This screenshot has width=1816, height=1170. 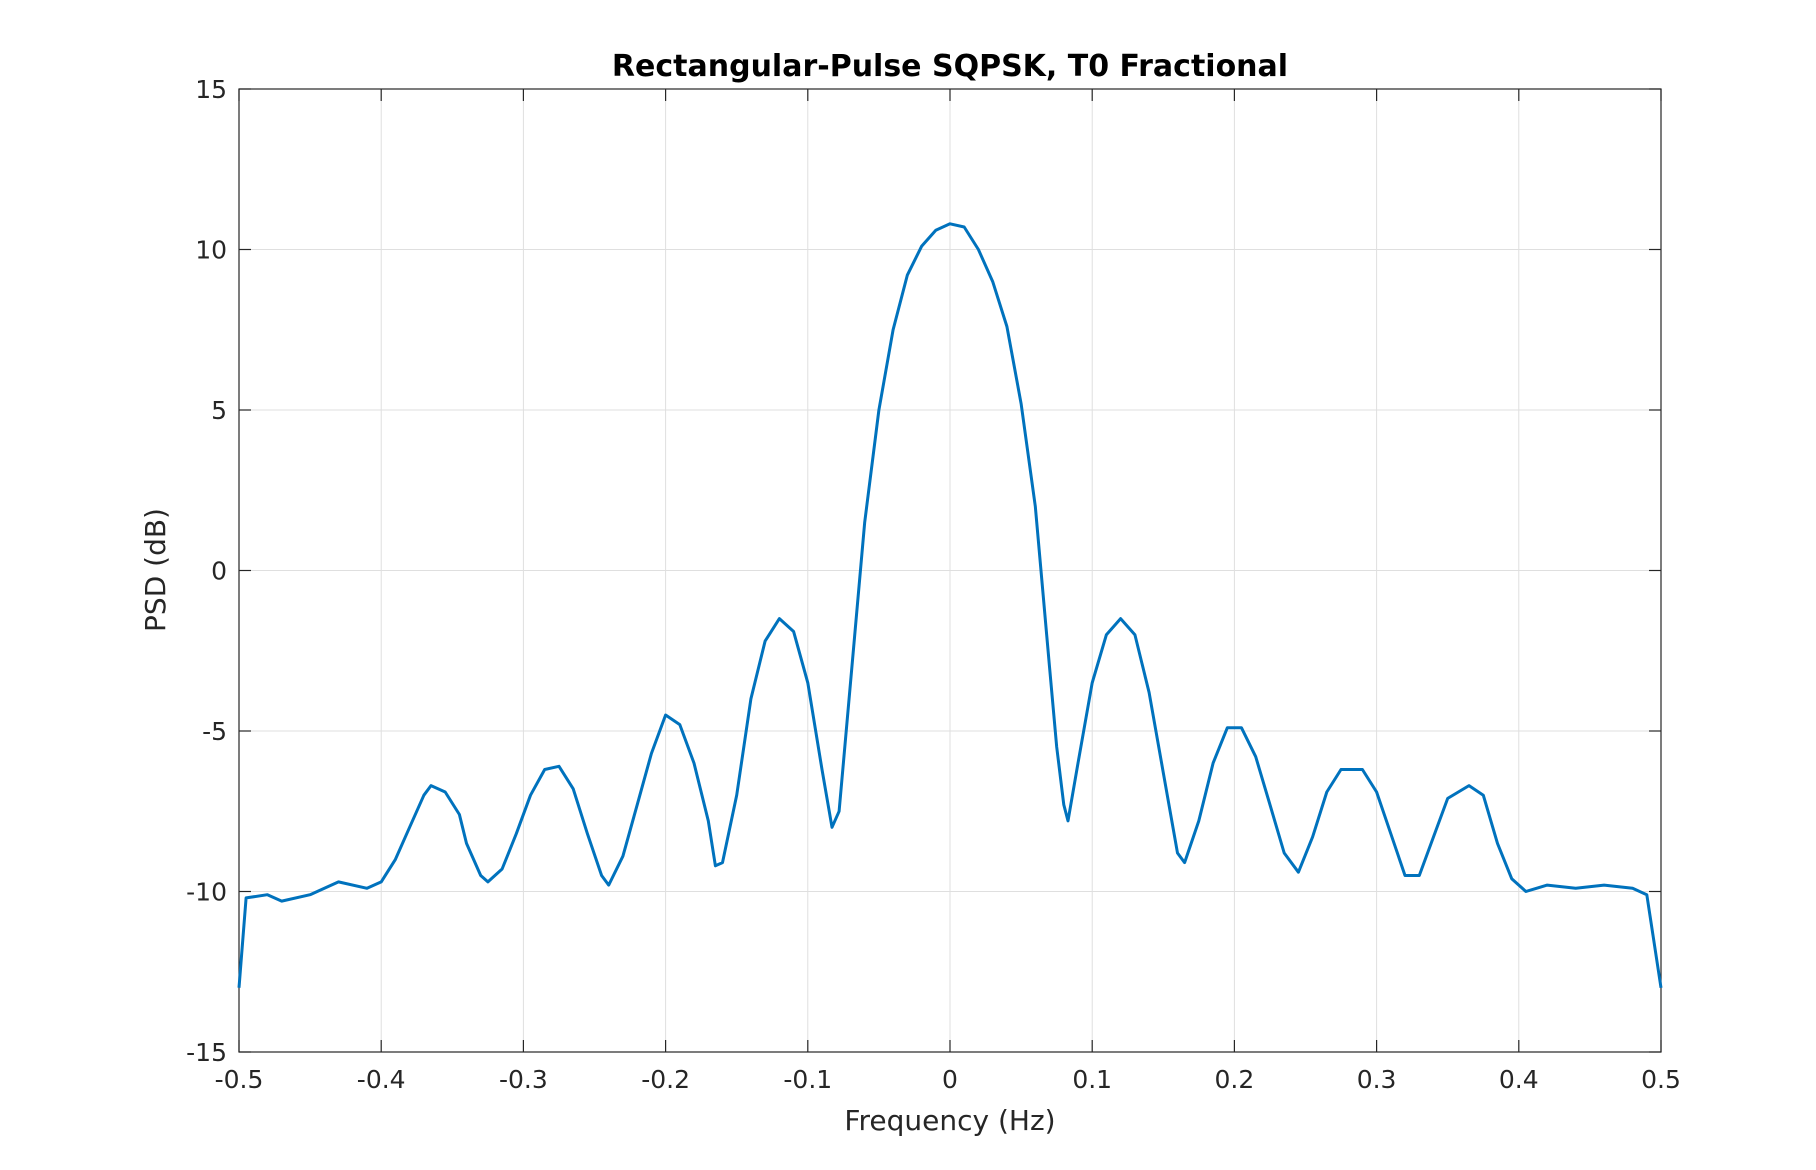 I want to click on y-tick-label: 0, so click(x=219, y=571).